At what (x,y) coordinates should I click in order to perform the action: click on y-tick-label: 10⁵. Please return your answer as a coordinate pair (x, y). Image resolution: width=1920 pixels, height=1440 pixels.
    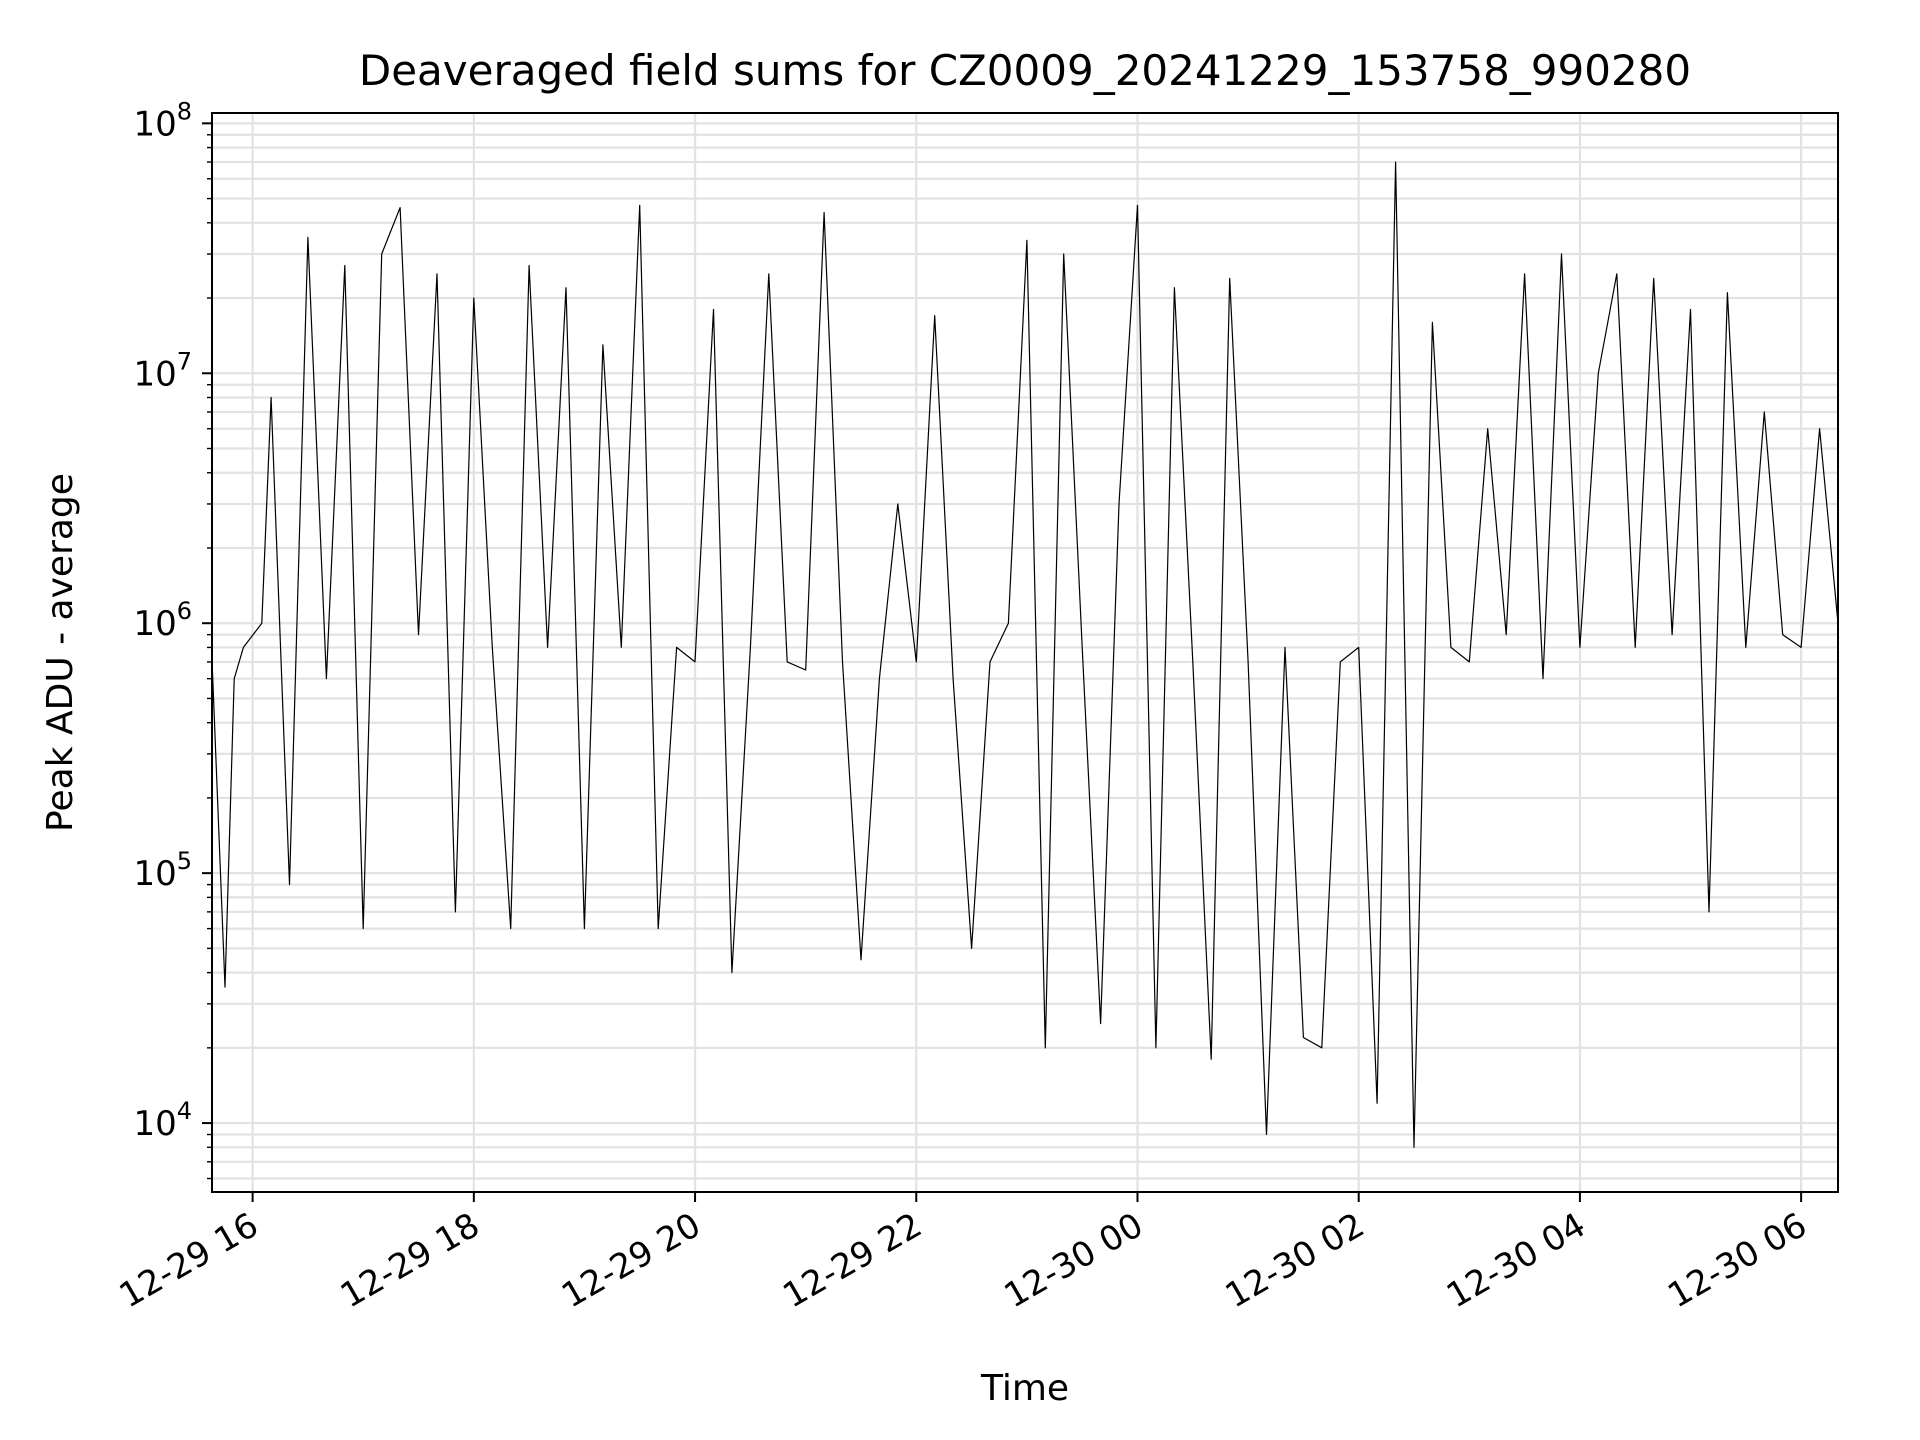
    Looking at the image, I should click on (162, 870).